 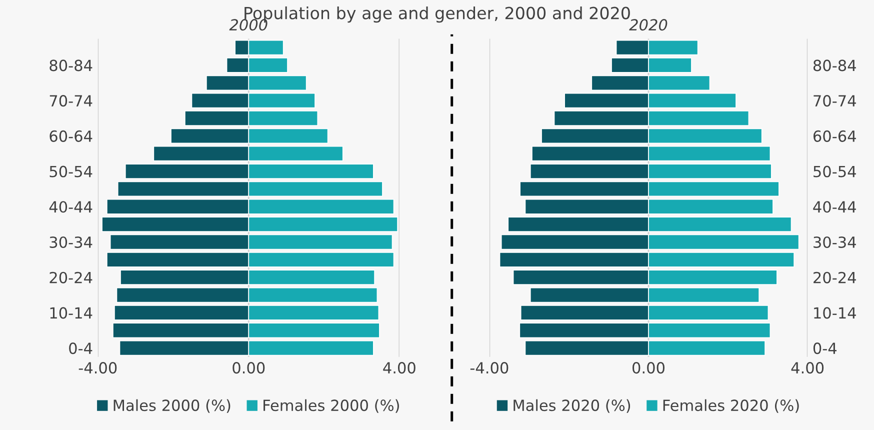 What do you see at coordinates (648, 25) in the screenshot?
I see `chart-subtitle: 2020` at bounding box center [648, 25].